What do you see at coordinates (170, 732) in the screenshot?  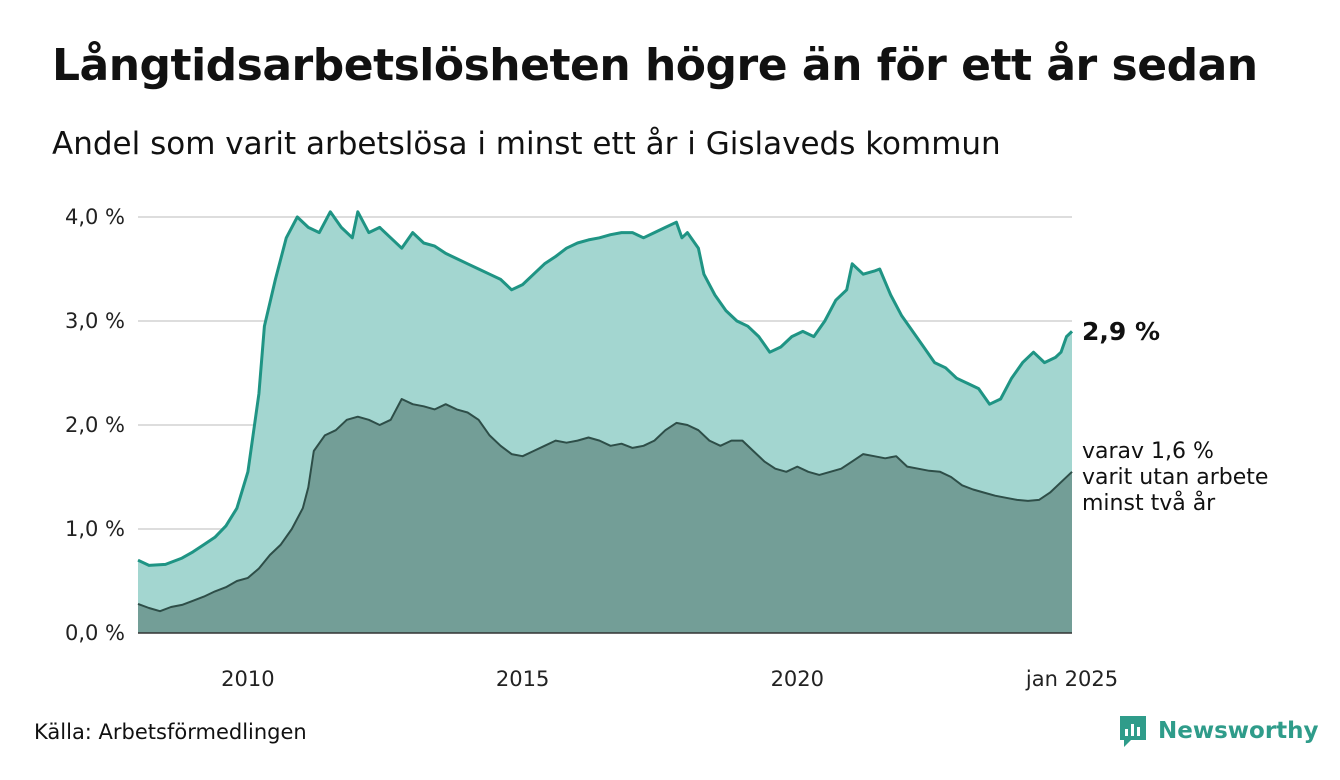 I see `source-note: Källa: Arbetsförmedlingen` at bounding box center [170, 732].